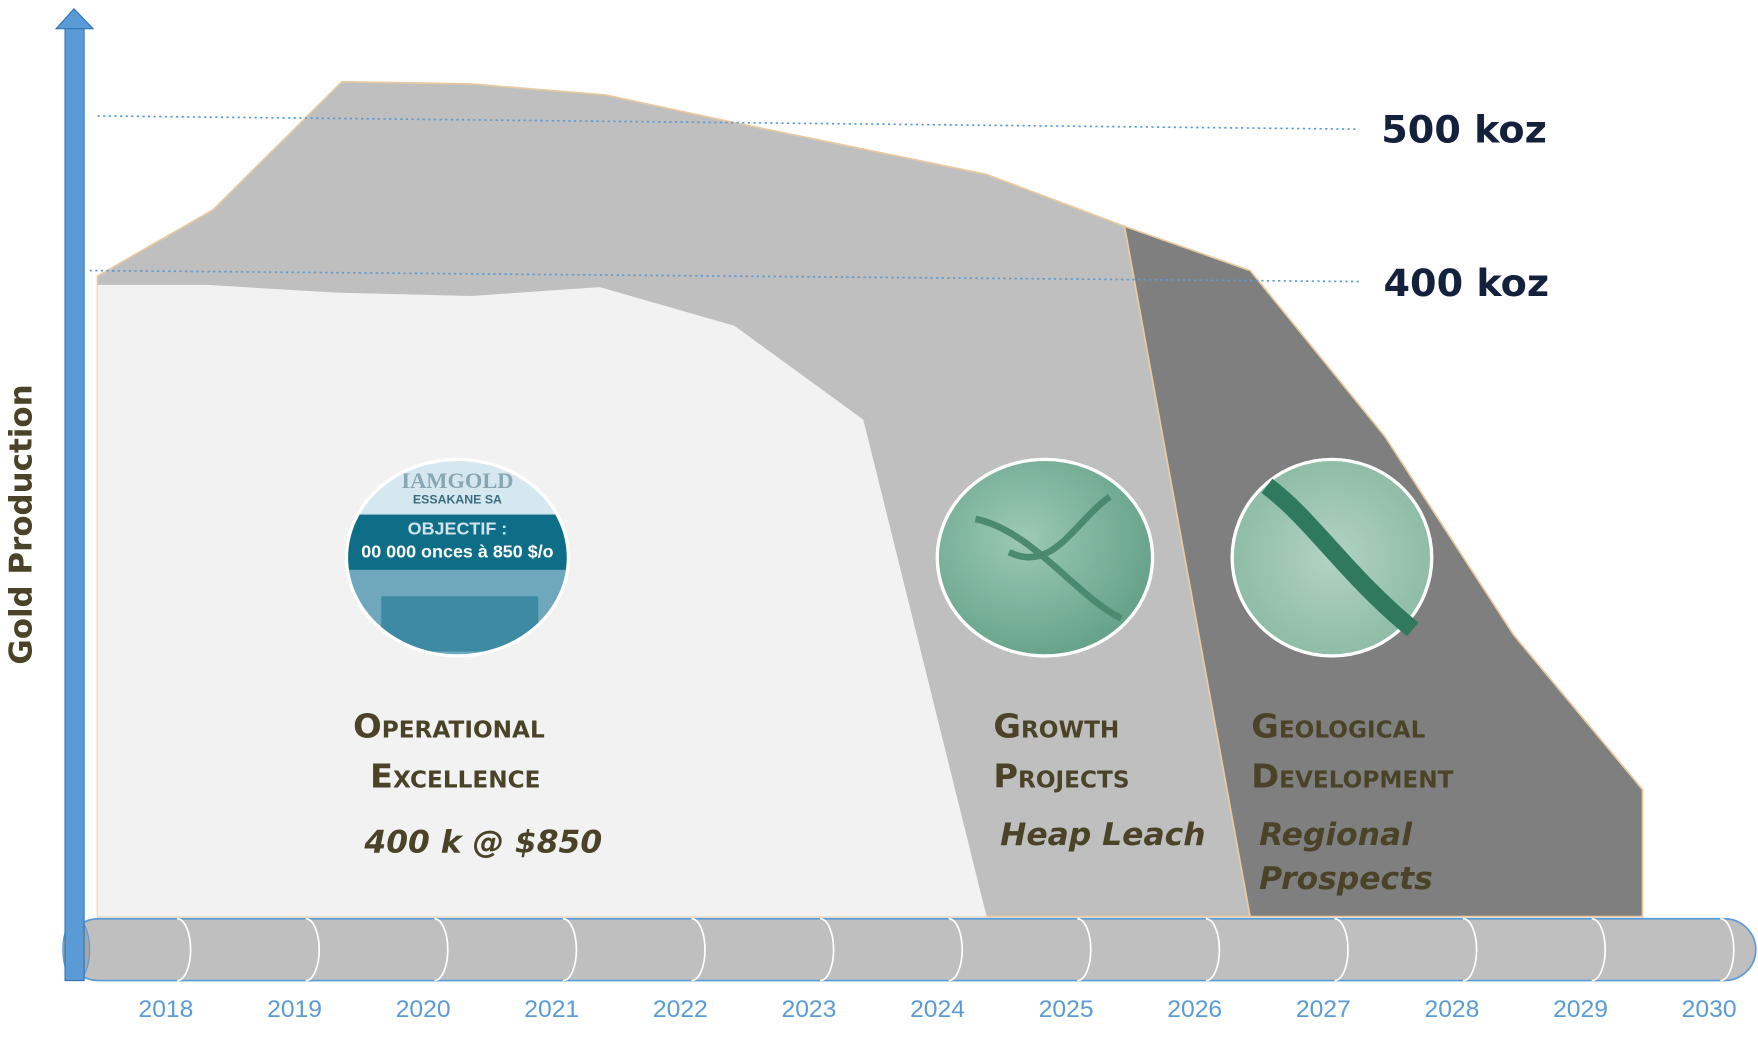  I want to click on photo-text: IAMGOLD, so click(457, 480).